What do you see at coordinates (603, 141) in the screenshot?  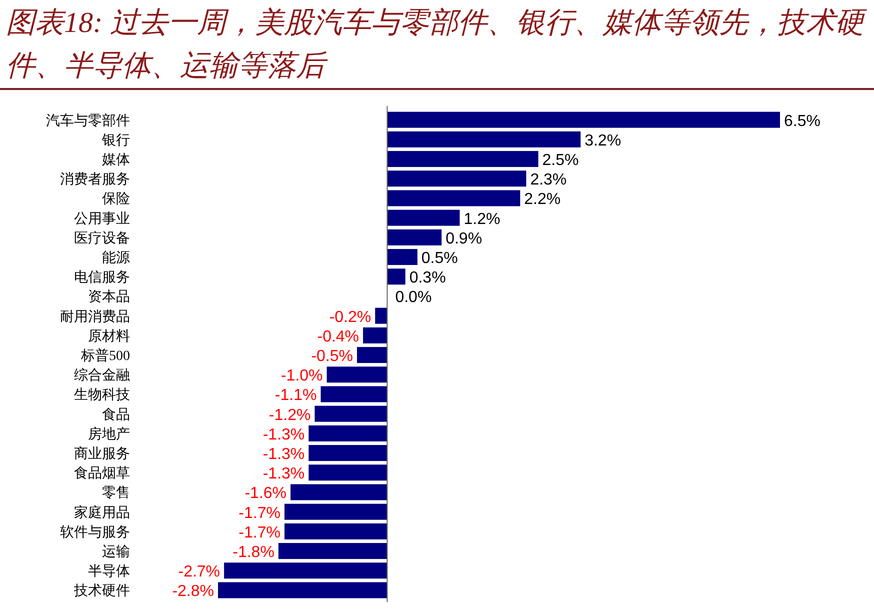 I see `data-label: 3.2%` at bounding box center [603, 141].